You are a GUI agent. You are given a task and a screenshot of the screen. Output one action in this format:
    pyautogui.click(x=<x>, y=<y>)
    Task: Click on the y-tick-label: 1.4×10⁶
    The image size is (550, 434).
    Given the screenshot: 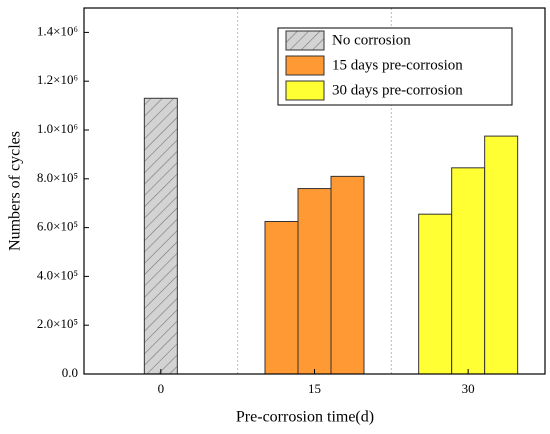 What is the action you would take?
    pyautogui.click(x=57, y=30)
    